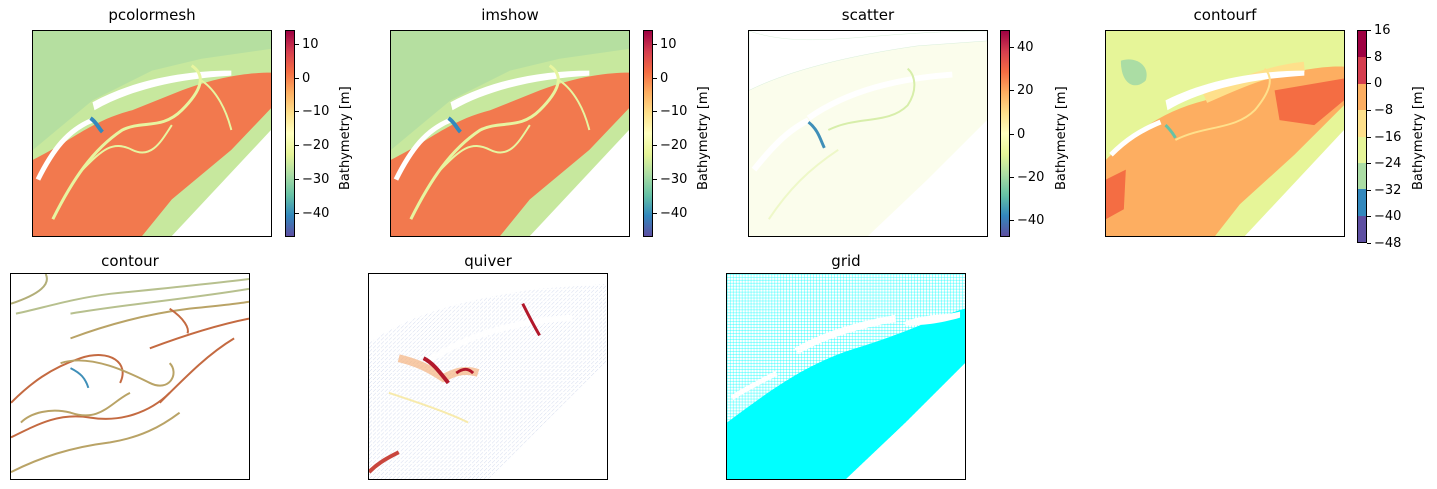 The image size is (1437, 489). What do you see at coordinates (1378, 57) in the screenshot?
I see `colorbar-tick-label: 8` at bounding box center [1378, 57].